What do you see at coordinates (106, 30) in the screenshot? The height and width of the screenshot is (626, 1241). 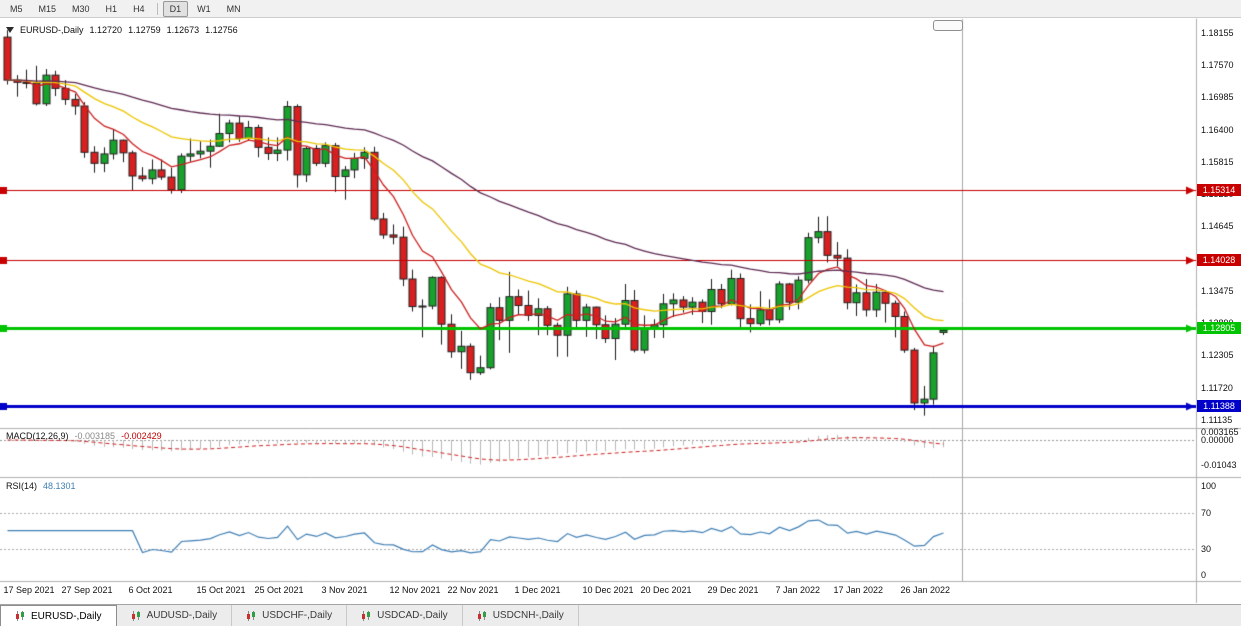 I see `quote-open: 1.12720` at bounding box center [106, 30].